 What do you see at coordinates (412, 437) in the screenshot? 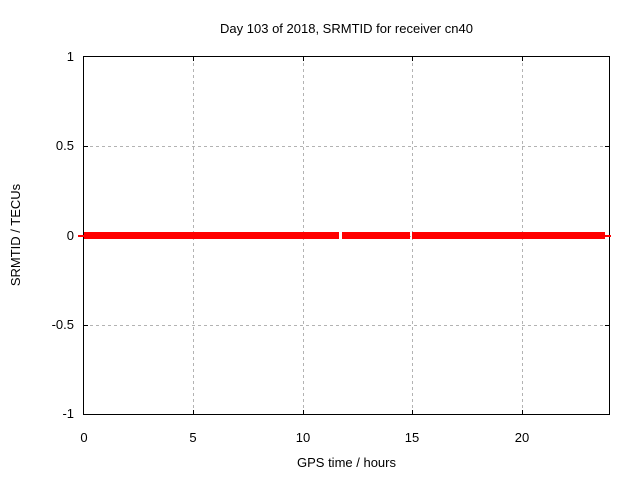
I see `x-tick-label: 15` at bounding box center [412, 437].